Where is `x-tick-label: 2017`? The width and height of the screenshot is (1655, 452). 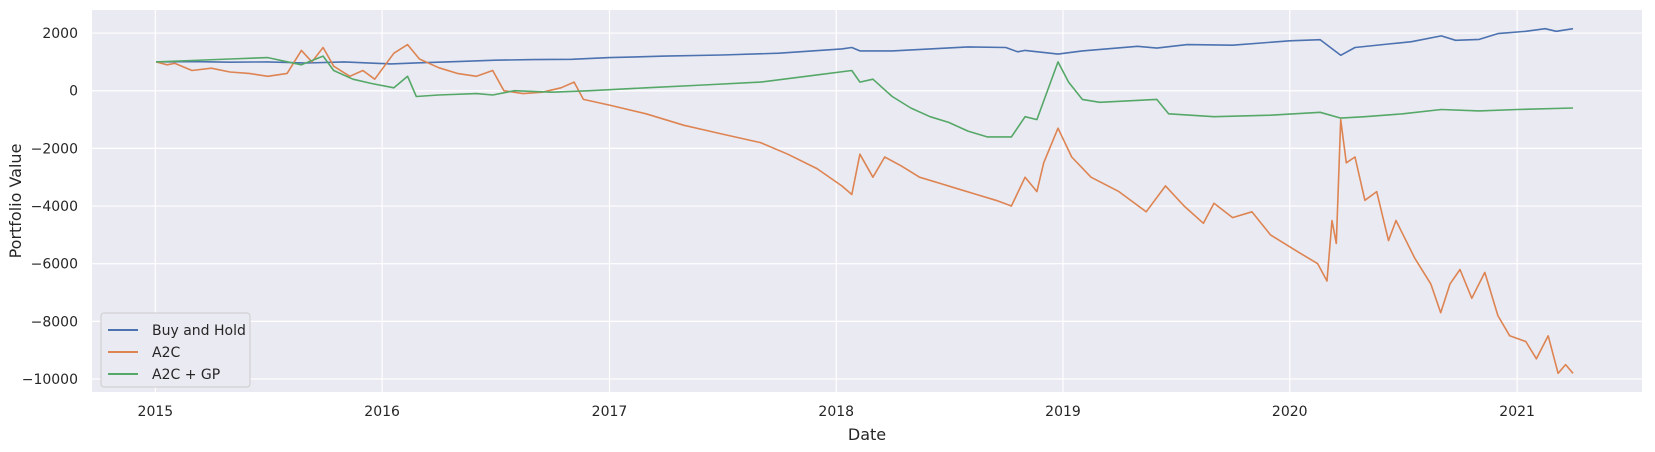 x-tick-label: 2017 is located at coordinates (610, 412).